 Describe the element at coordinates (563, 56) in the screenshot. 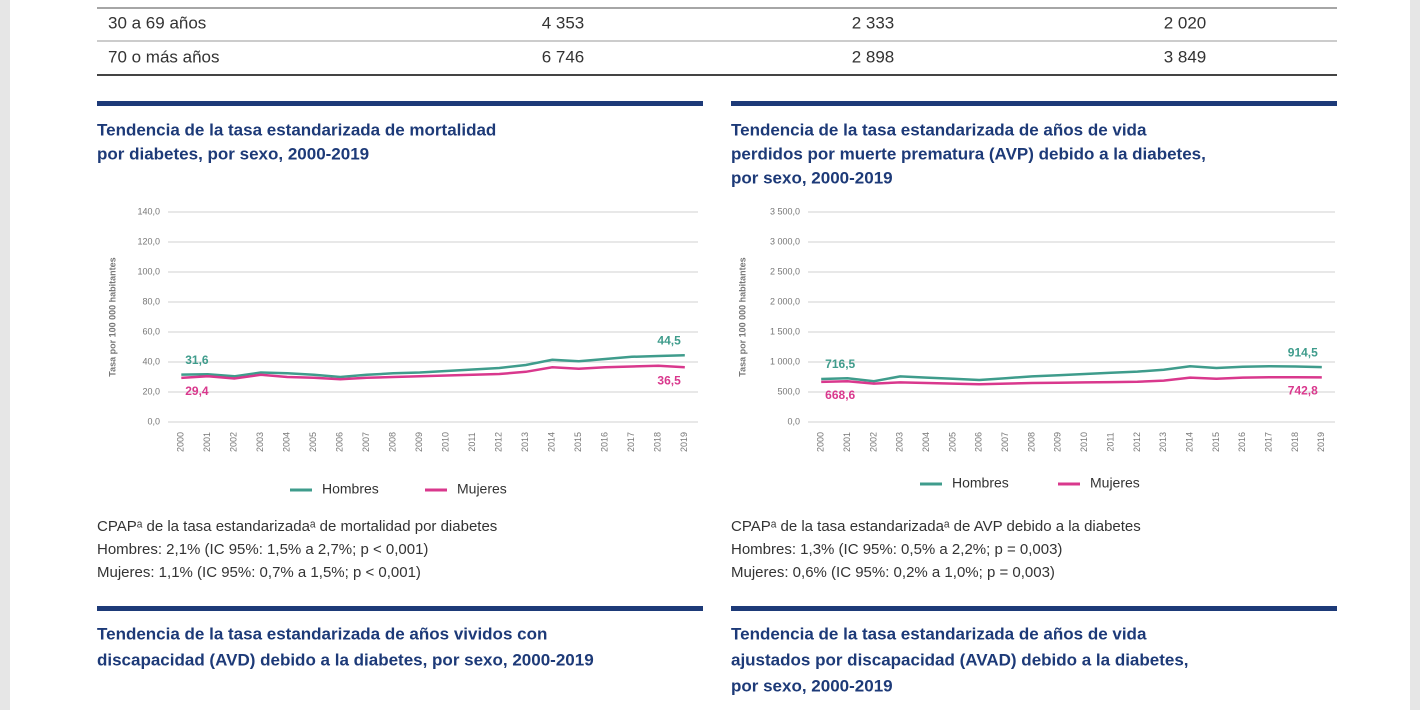

I see `table-cell: 6 746` at that location.